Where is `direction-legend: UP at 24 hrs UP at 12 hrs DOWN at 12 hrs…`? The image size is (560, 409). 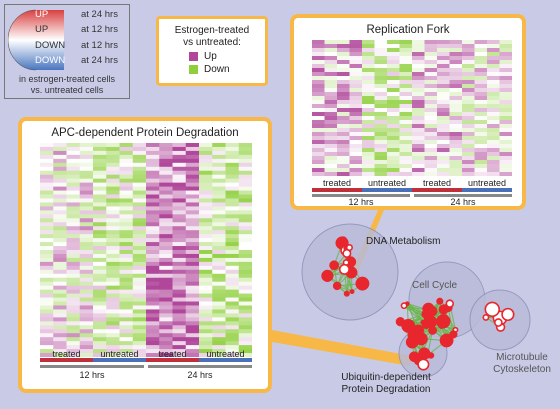 direction-legend: UP at 24 hrs UP at 12 hrs DOWN at 12 hrs… is located at coordinates (67, 51).